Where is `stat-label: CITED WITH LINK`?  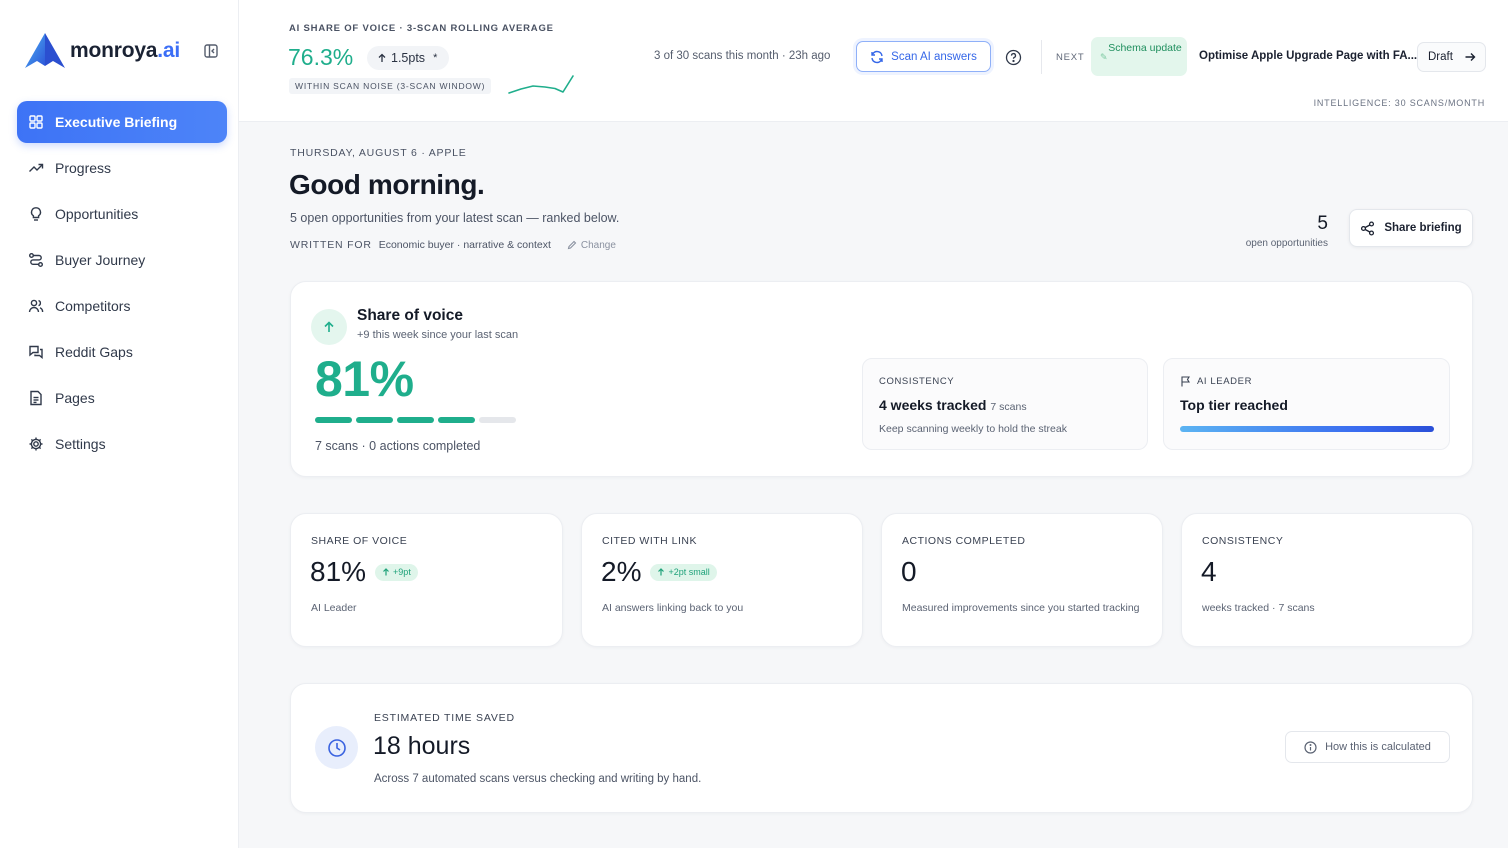 stat-label: CITED WITH LINK is located at coordinates (650, 541).